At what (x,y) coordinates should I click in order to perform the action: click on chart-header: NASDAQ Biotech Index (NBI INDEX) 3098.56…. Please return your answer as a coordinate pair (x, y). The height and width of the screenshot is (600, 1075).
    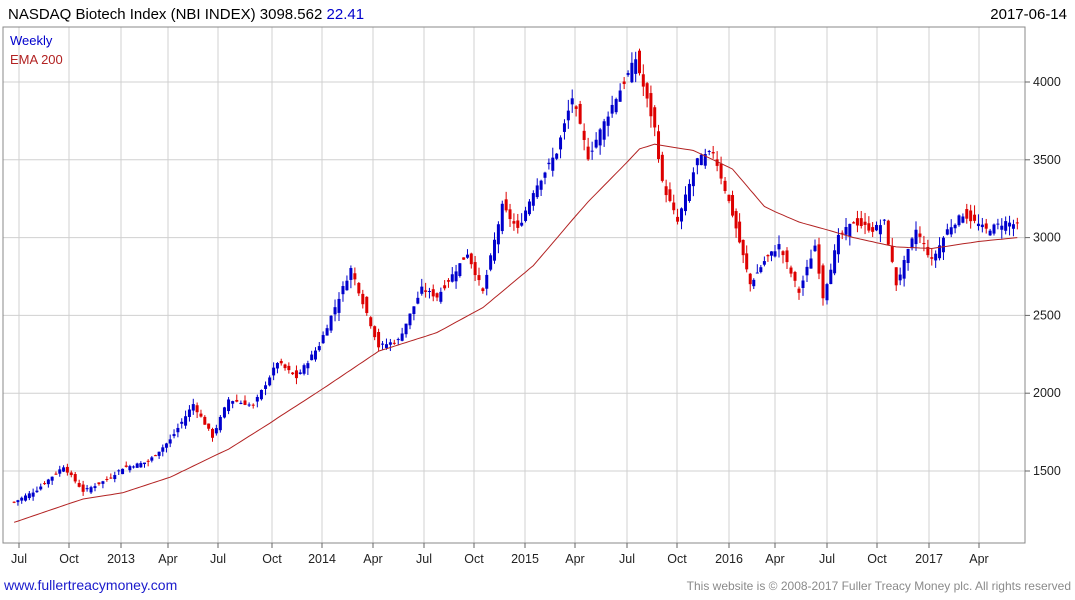
    Looking at the image, I should click on (186, 14).